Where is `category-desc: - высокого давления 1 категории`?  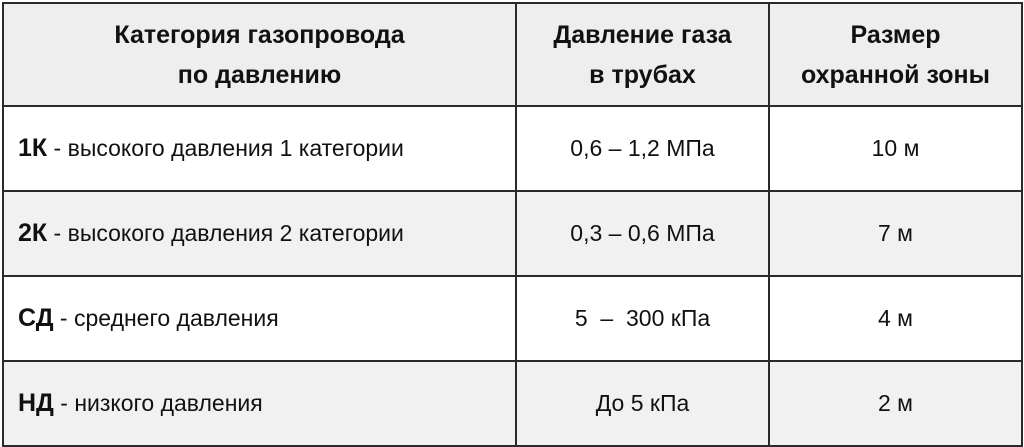 category-desc: - высокого давления 1 категории is located at coordinates (225, 148).